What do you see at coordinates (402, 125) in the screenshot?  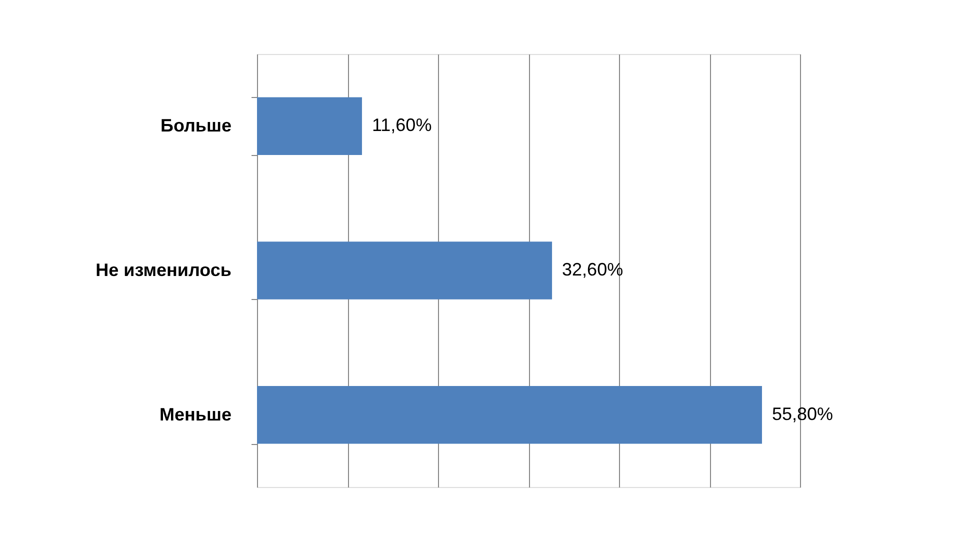 I see `data-label: 11,60%` at bounding box center [402, 125].